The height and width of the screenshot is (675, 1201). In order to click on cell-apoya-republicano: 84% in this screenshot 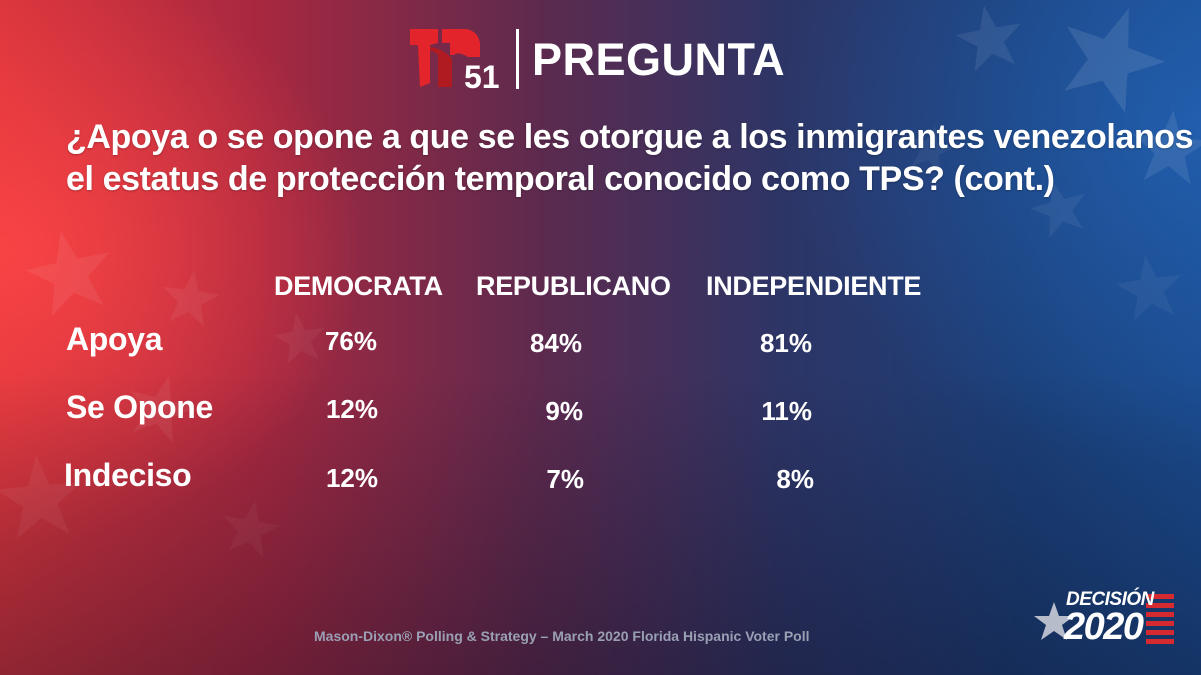, I will do `click(555, 343)`.